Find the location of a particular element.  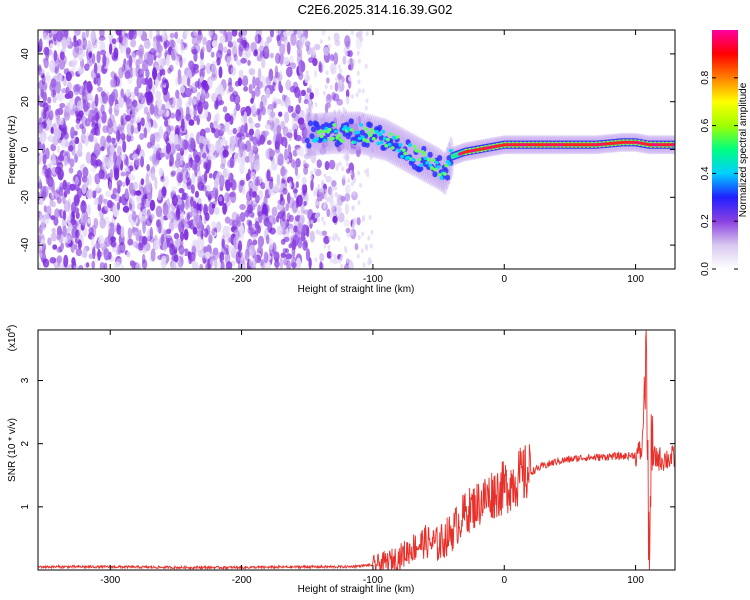

x-tick-label: 0 is located at coordinates (504, 279).